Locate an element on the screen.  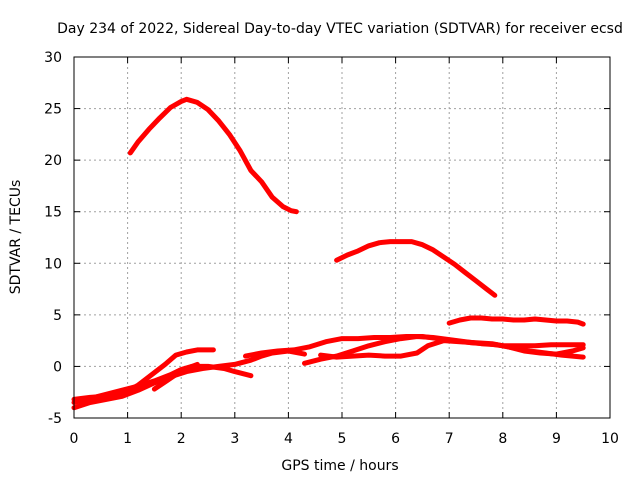
x-tick-label: 6 is located at coordinates (395, 439).